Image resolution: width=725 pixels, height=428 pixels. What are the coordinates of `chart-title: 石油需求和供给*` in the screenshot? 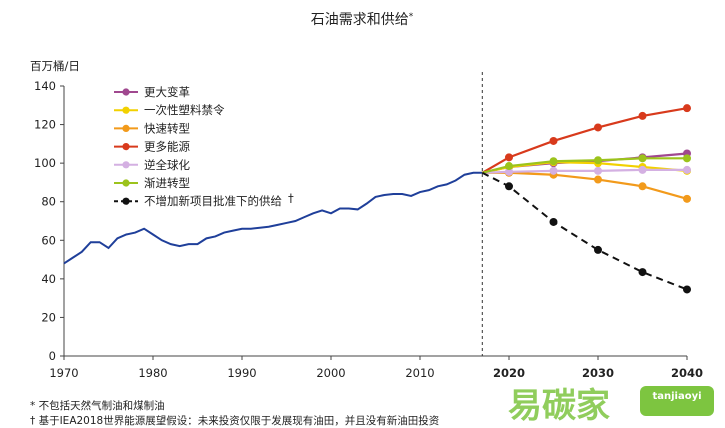 It's located at (362, 20).